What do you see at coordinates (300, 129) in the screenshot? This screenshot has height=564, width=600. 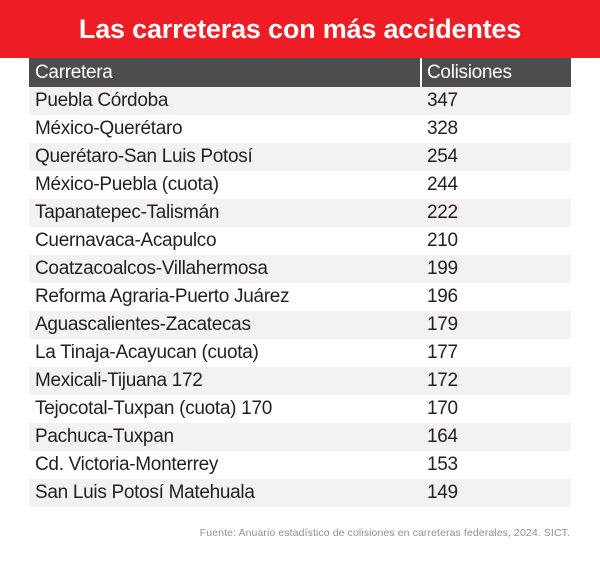 I see `table-row: México-Querétaro 328` at bounding box center [300, 129].